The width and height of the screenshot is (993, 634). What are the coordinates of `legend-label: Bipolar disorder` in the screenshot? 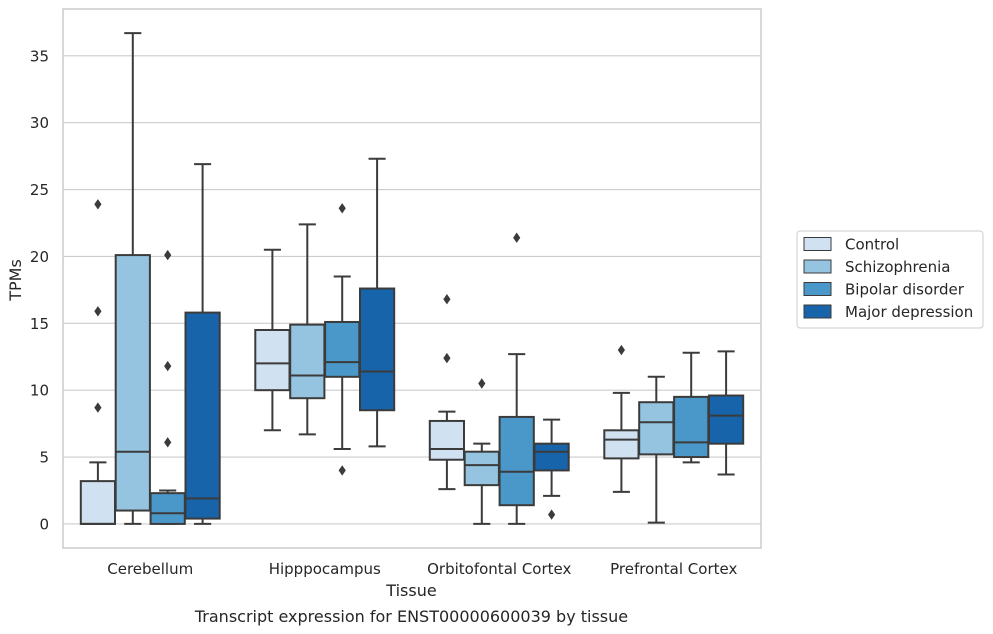 It's located at (905, 290).